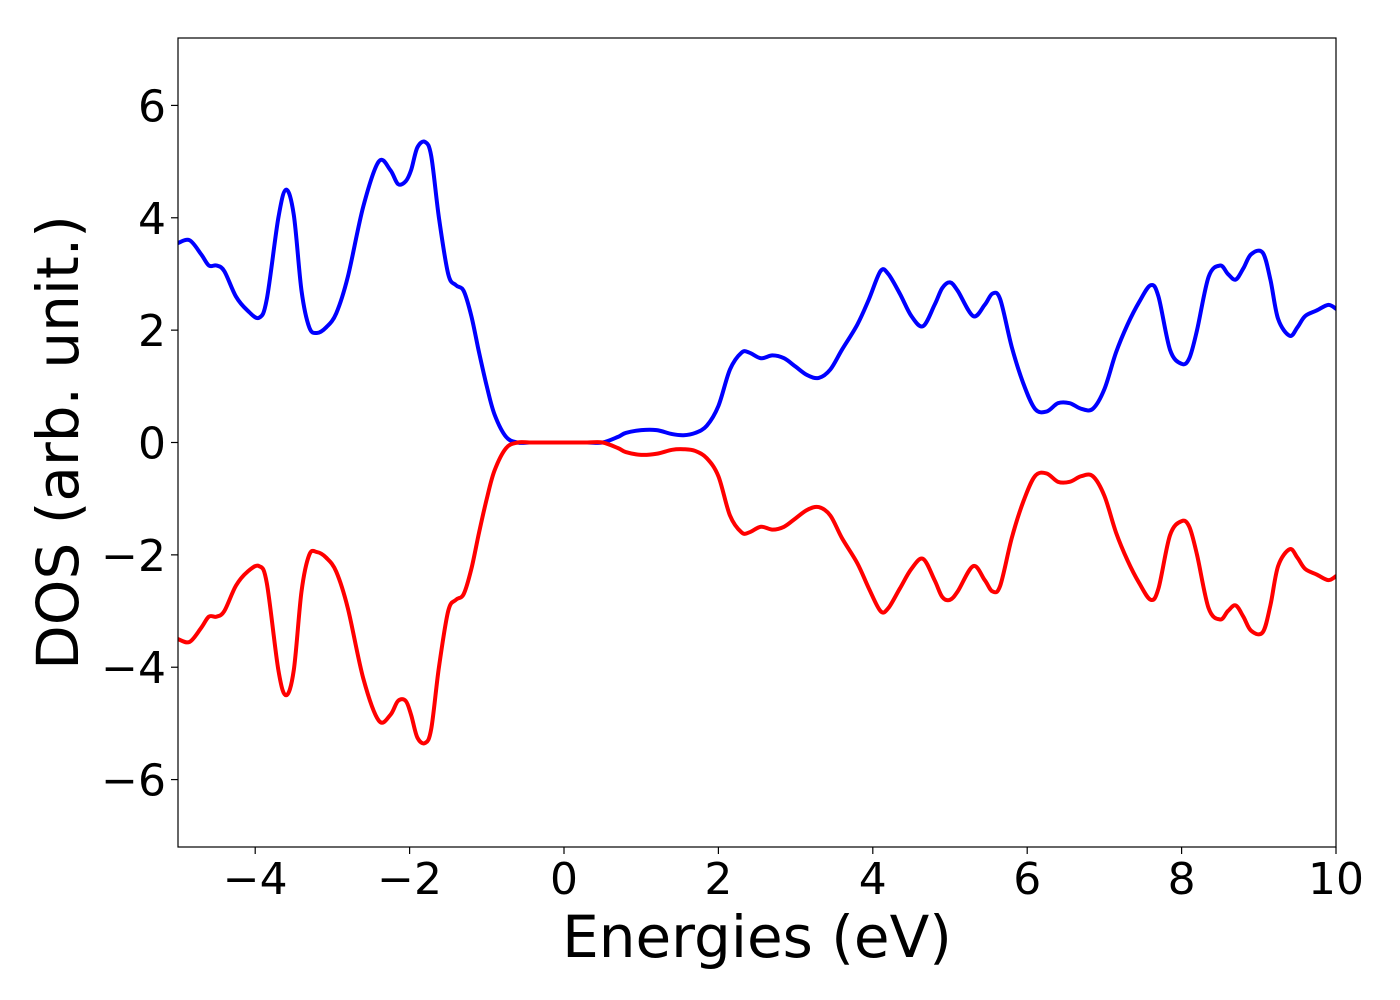 Image resolution: width=1400 pixels, height=1000 pixels. What do you see at coordinates (255, 879) in the screenshot?
I see `x-tick-label: −4` at bounding box center [255, 879].